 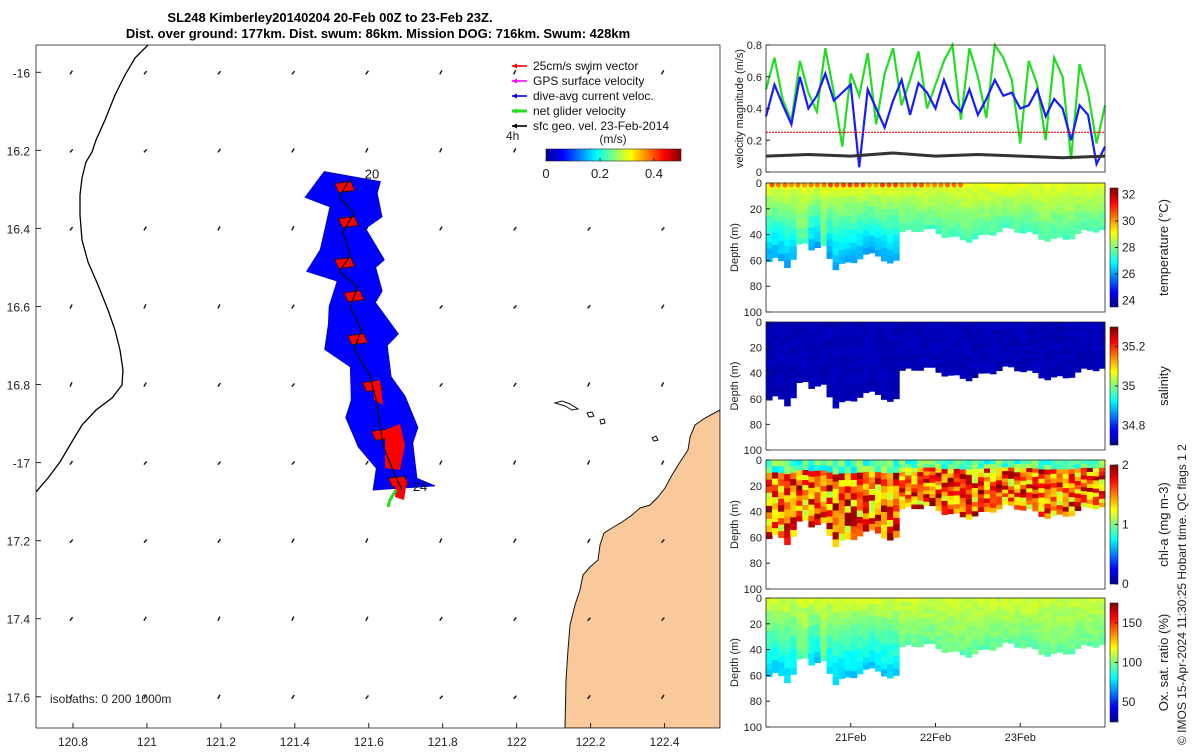 I want to click on surface-sample-dot, so click(x=798, y=185).